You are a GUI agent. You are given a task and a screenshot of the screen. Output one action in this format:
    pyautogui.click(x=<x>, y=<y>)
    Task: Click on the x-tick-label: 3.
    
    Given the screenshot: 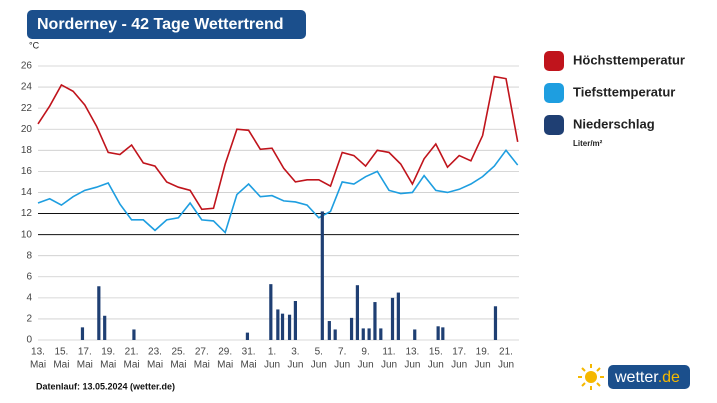 What is the action you would take?
    pyautogui.click(x=295, y=352)
    